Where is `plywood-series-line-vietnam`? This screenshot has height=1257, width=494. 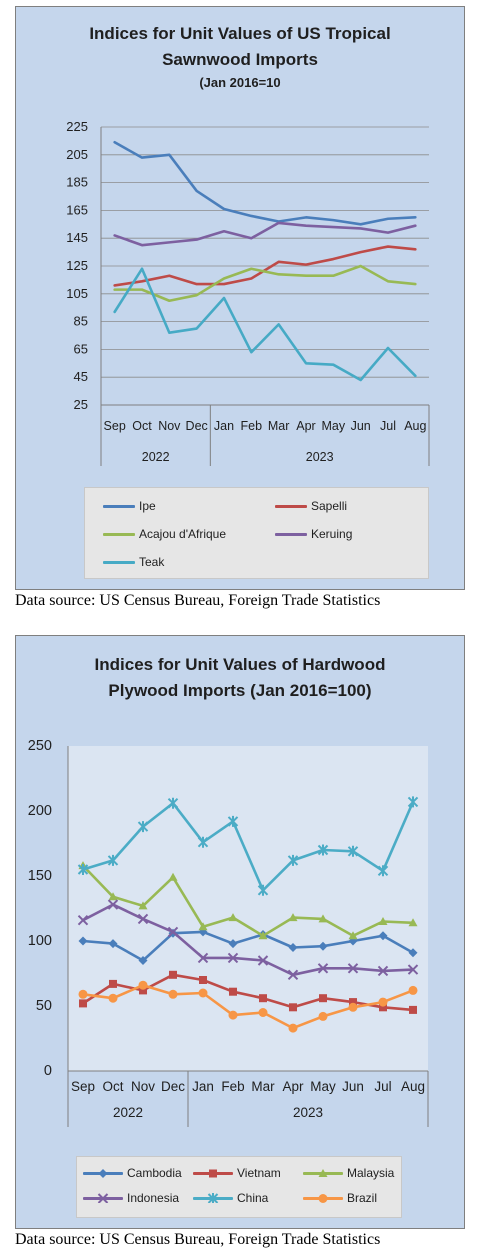 plywood-series-line-vietnam is located at coordinates (248, 992).